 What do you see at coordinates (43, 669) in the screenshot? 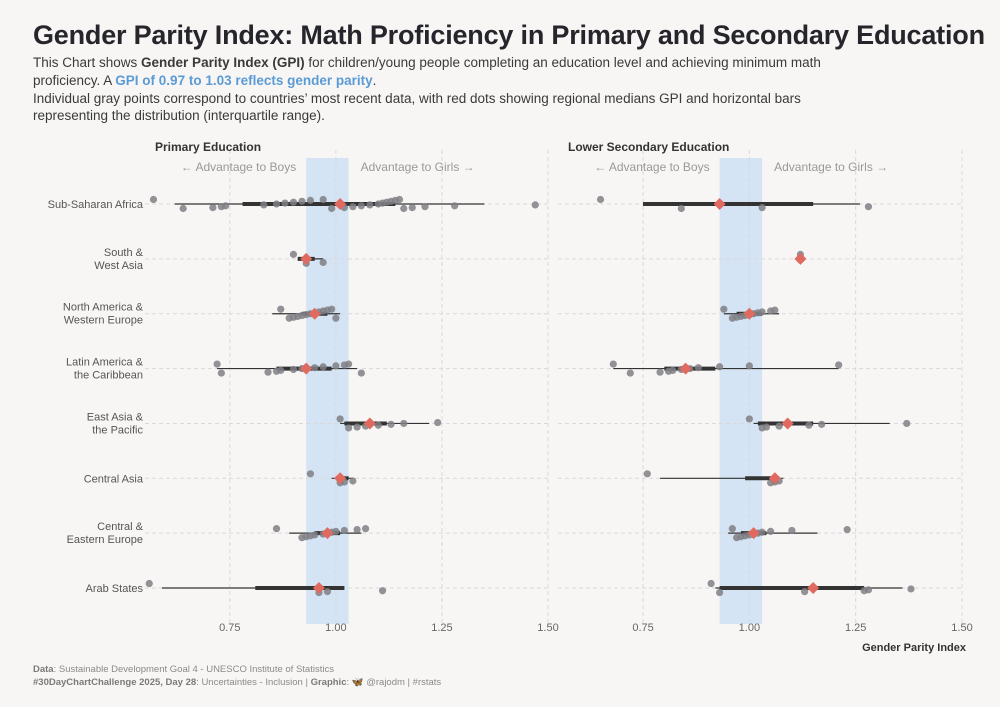
I see `footer-data-label: Data` at bounding box center [43, 669].